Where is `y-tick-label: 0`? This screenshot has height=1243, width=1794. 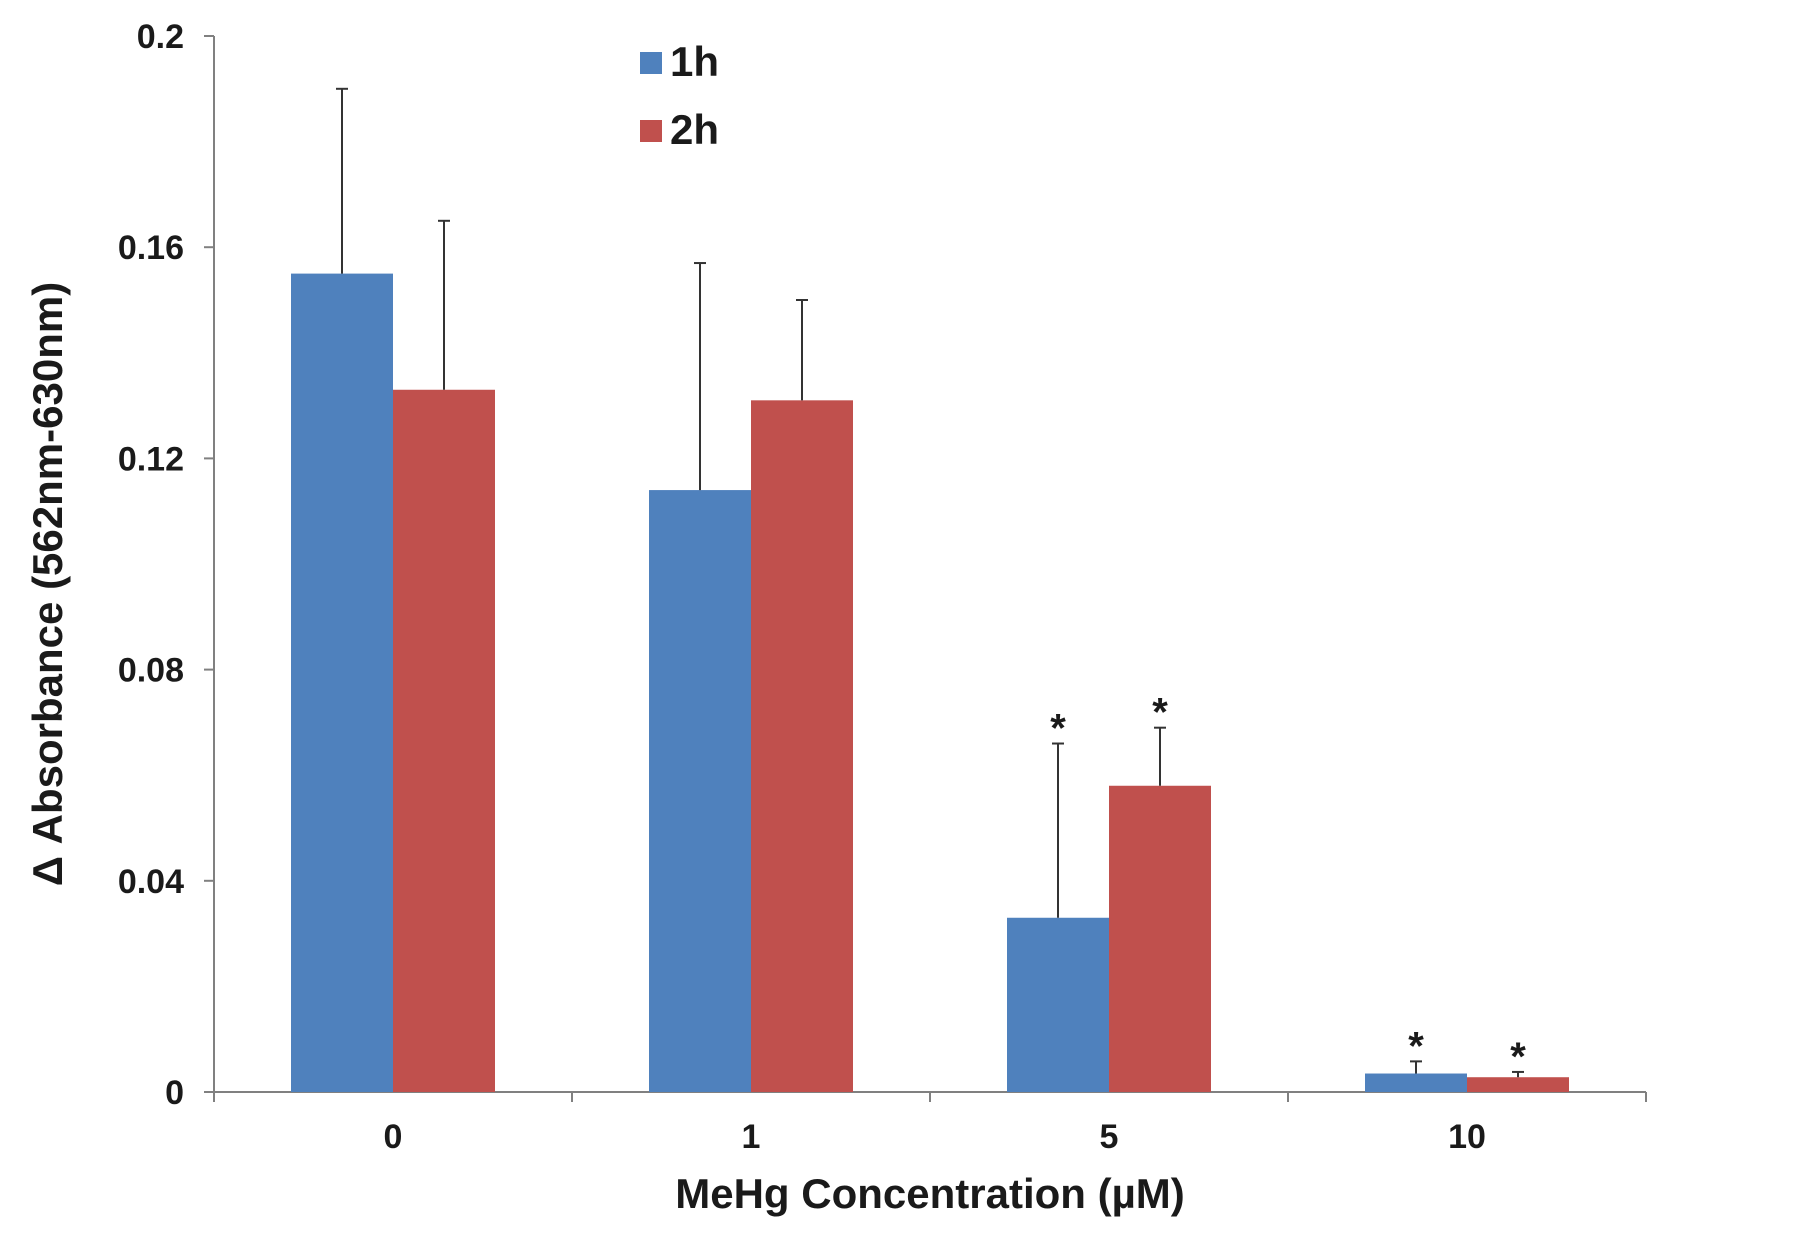
y-tick-label: 0 is located at coordinates (174, 1093).